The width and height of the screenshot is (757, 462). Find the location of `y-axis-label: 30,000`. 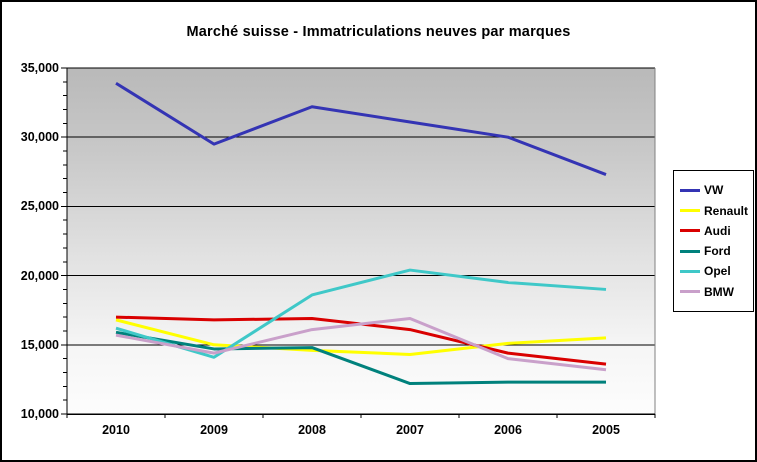

y-axis-label: 30,000 is located at coordinates (39, 137).